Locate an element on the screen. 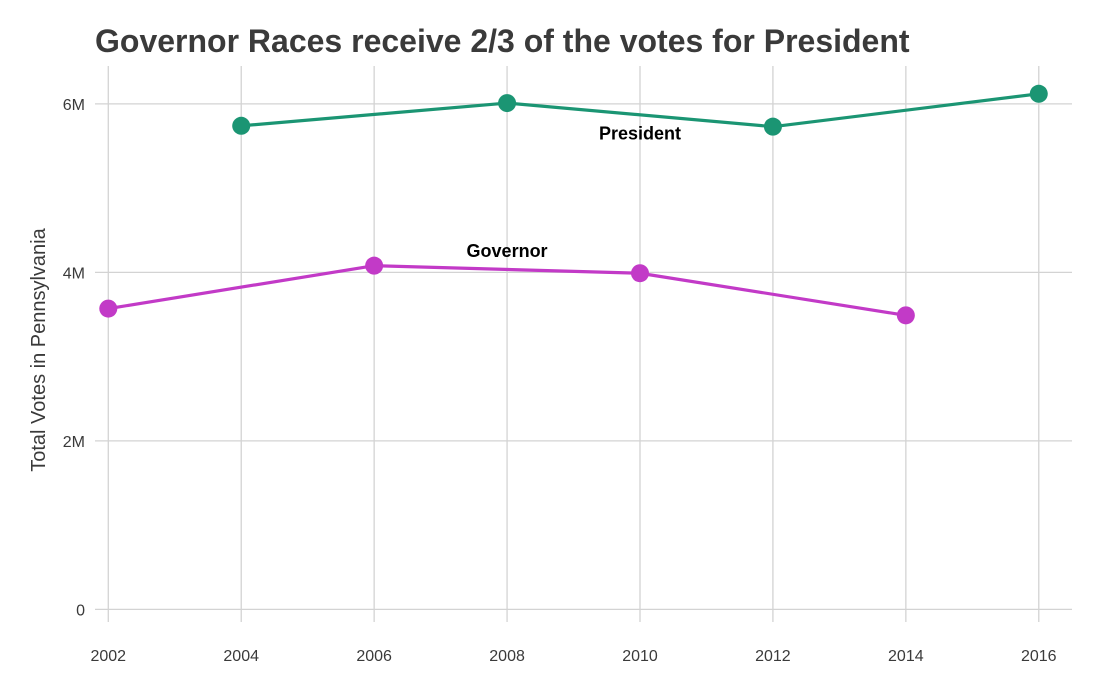 This screenshot has height=688, width=1100. x-tick-label: 2006 is located at coordinates (374, 656).